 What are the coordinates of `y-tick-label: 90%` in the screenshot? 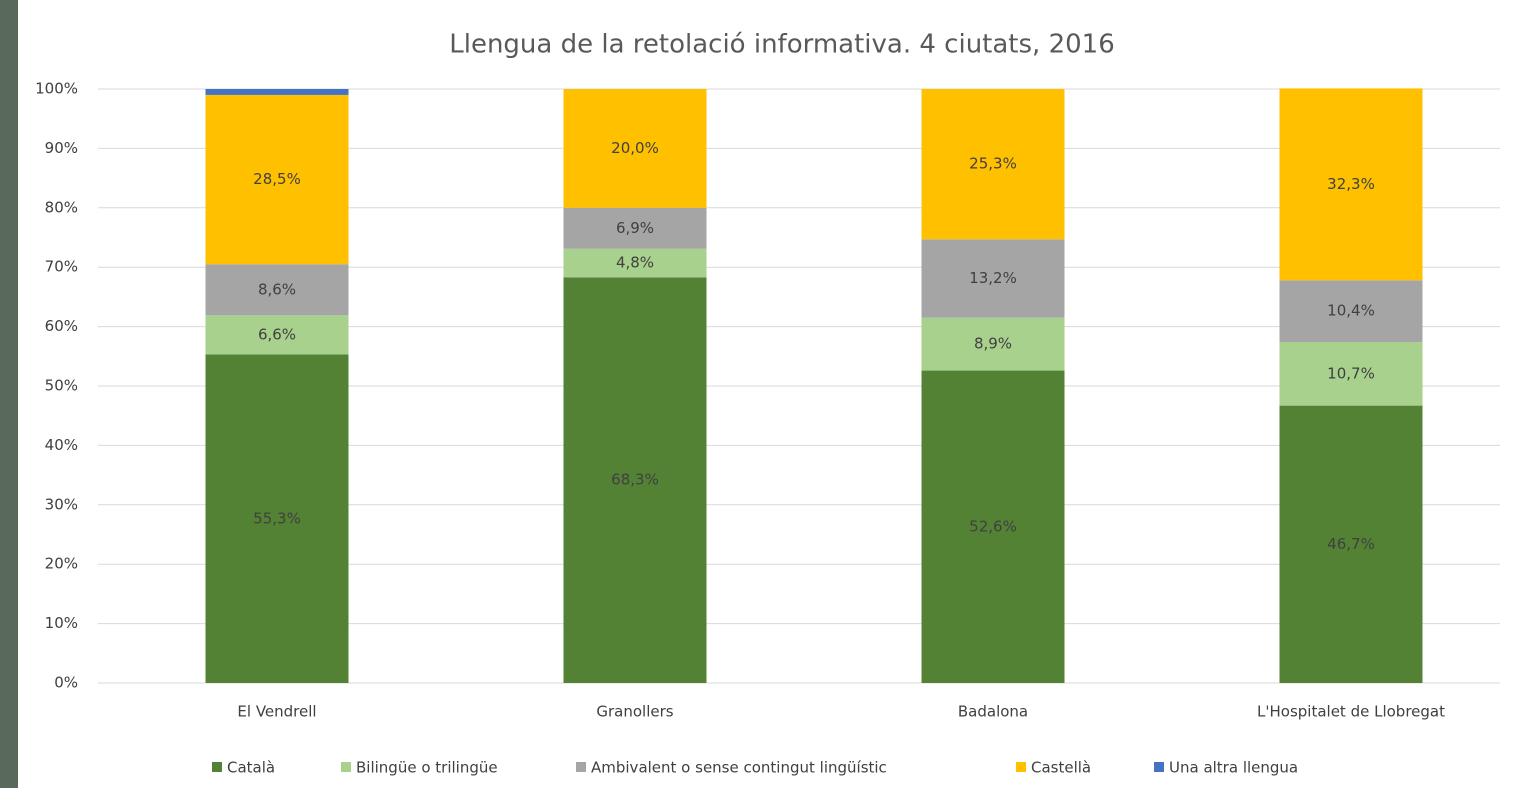 It's located at (61, 148).